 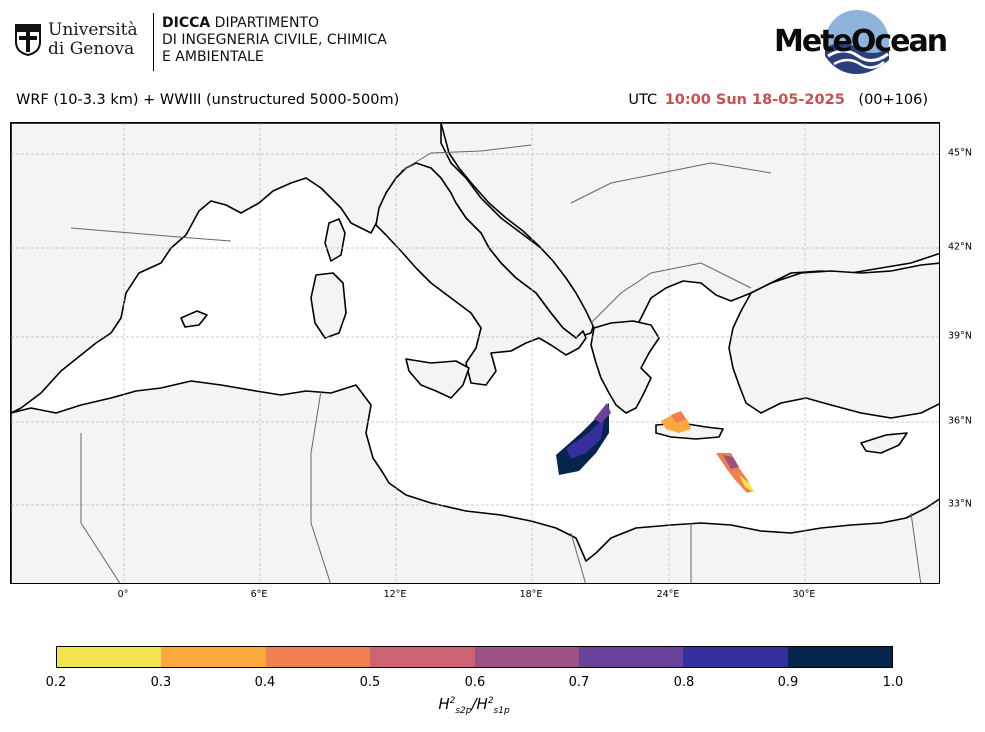 What do you see at coordinates (194, 319) in the screenshot?
I see `land-balearic` at bounding box center [194, 319].